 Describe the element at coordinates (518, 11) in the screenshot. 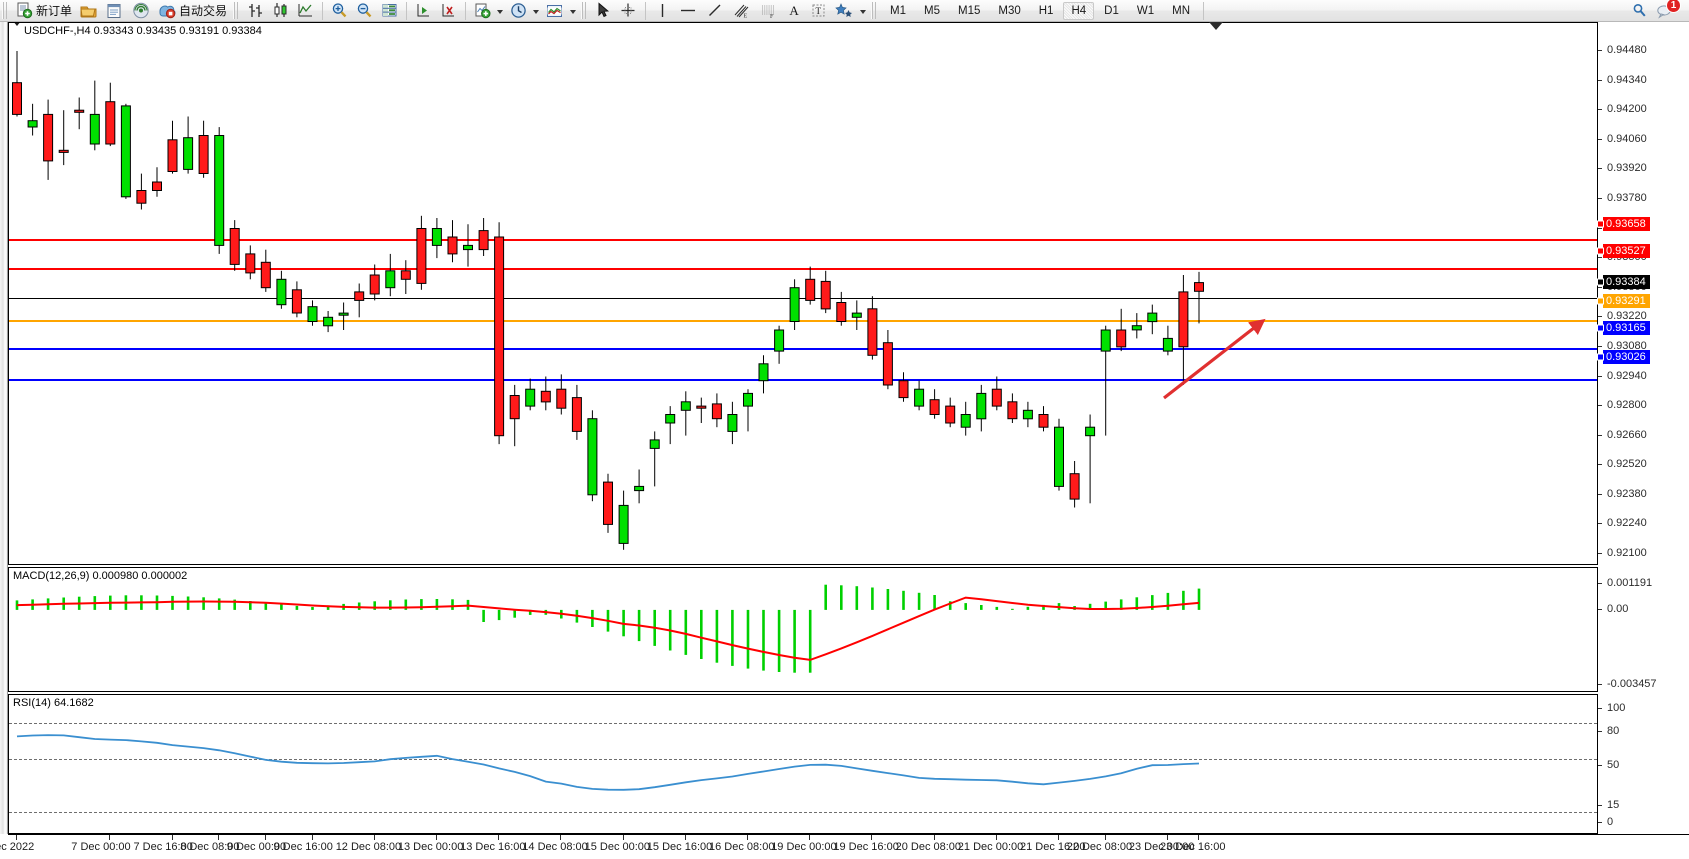

I see `period-icon` at that location.